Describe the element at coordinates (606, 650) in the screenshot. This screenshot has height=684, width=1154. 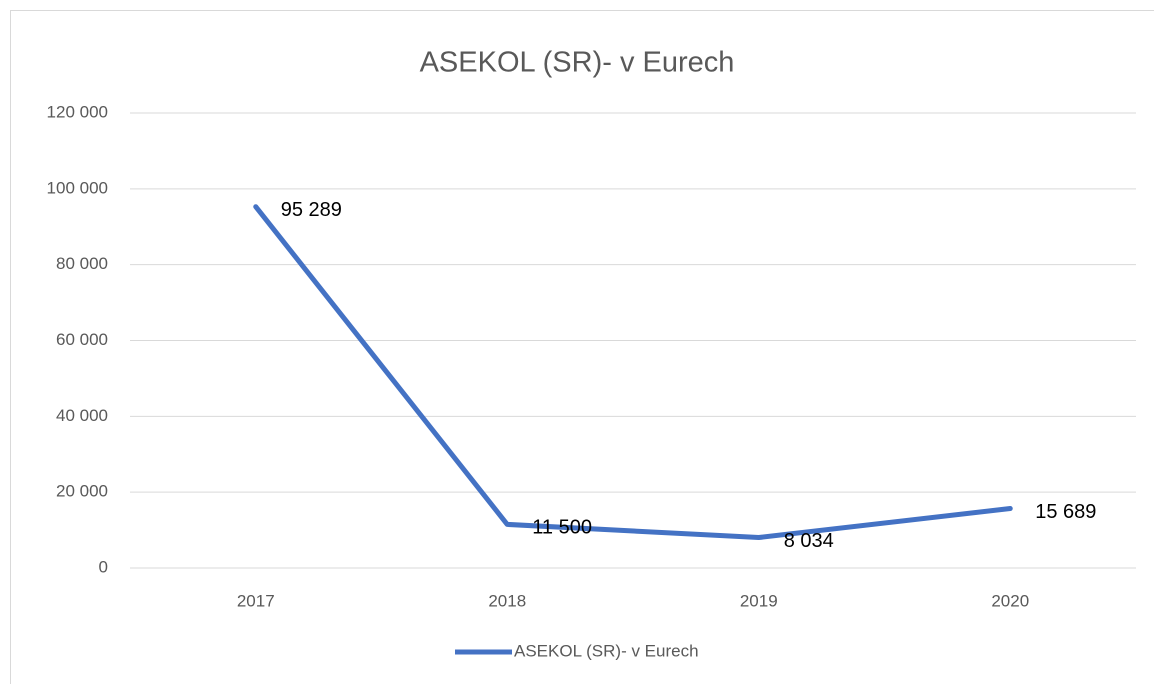
I see `legend-label: ASEKOL (SR)- v Eurech` at that location.